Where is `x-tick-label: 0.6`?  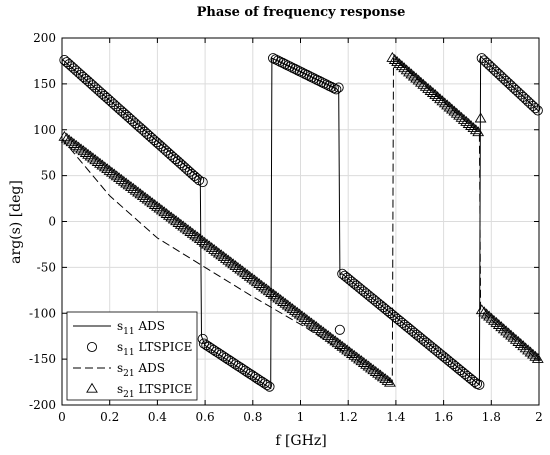 x-tick-label: 0.6 is located at coordinates (205, 417).